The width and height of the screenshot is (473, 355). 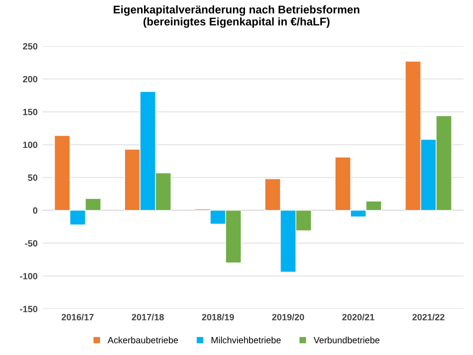 What do you see at coordinates (347, 340) in the screenshot?
I see `legend-label: Verbundbetriebe` at bounding box center [347, 340].